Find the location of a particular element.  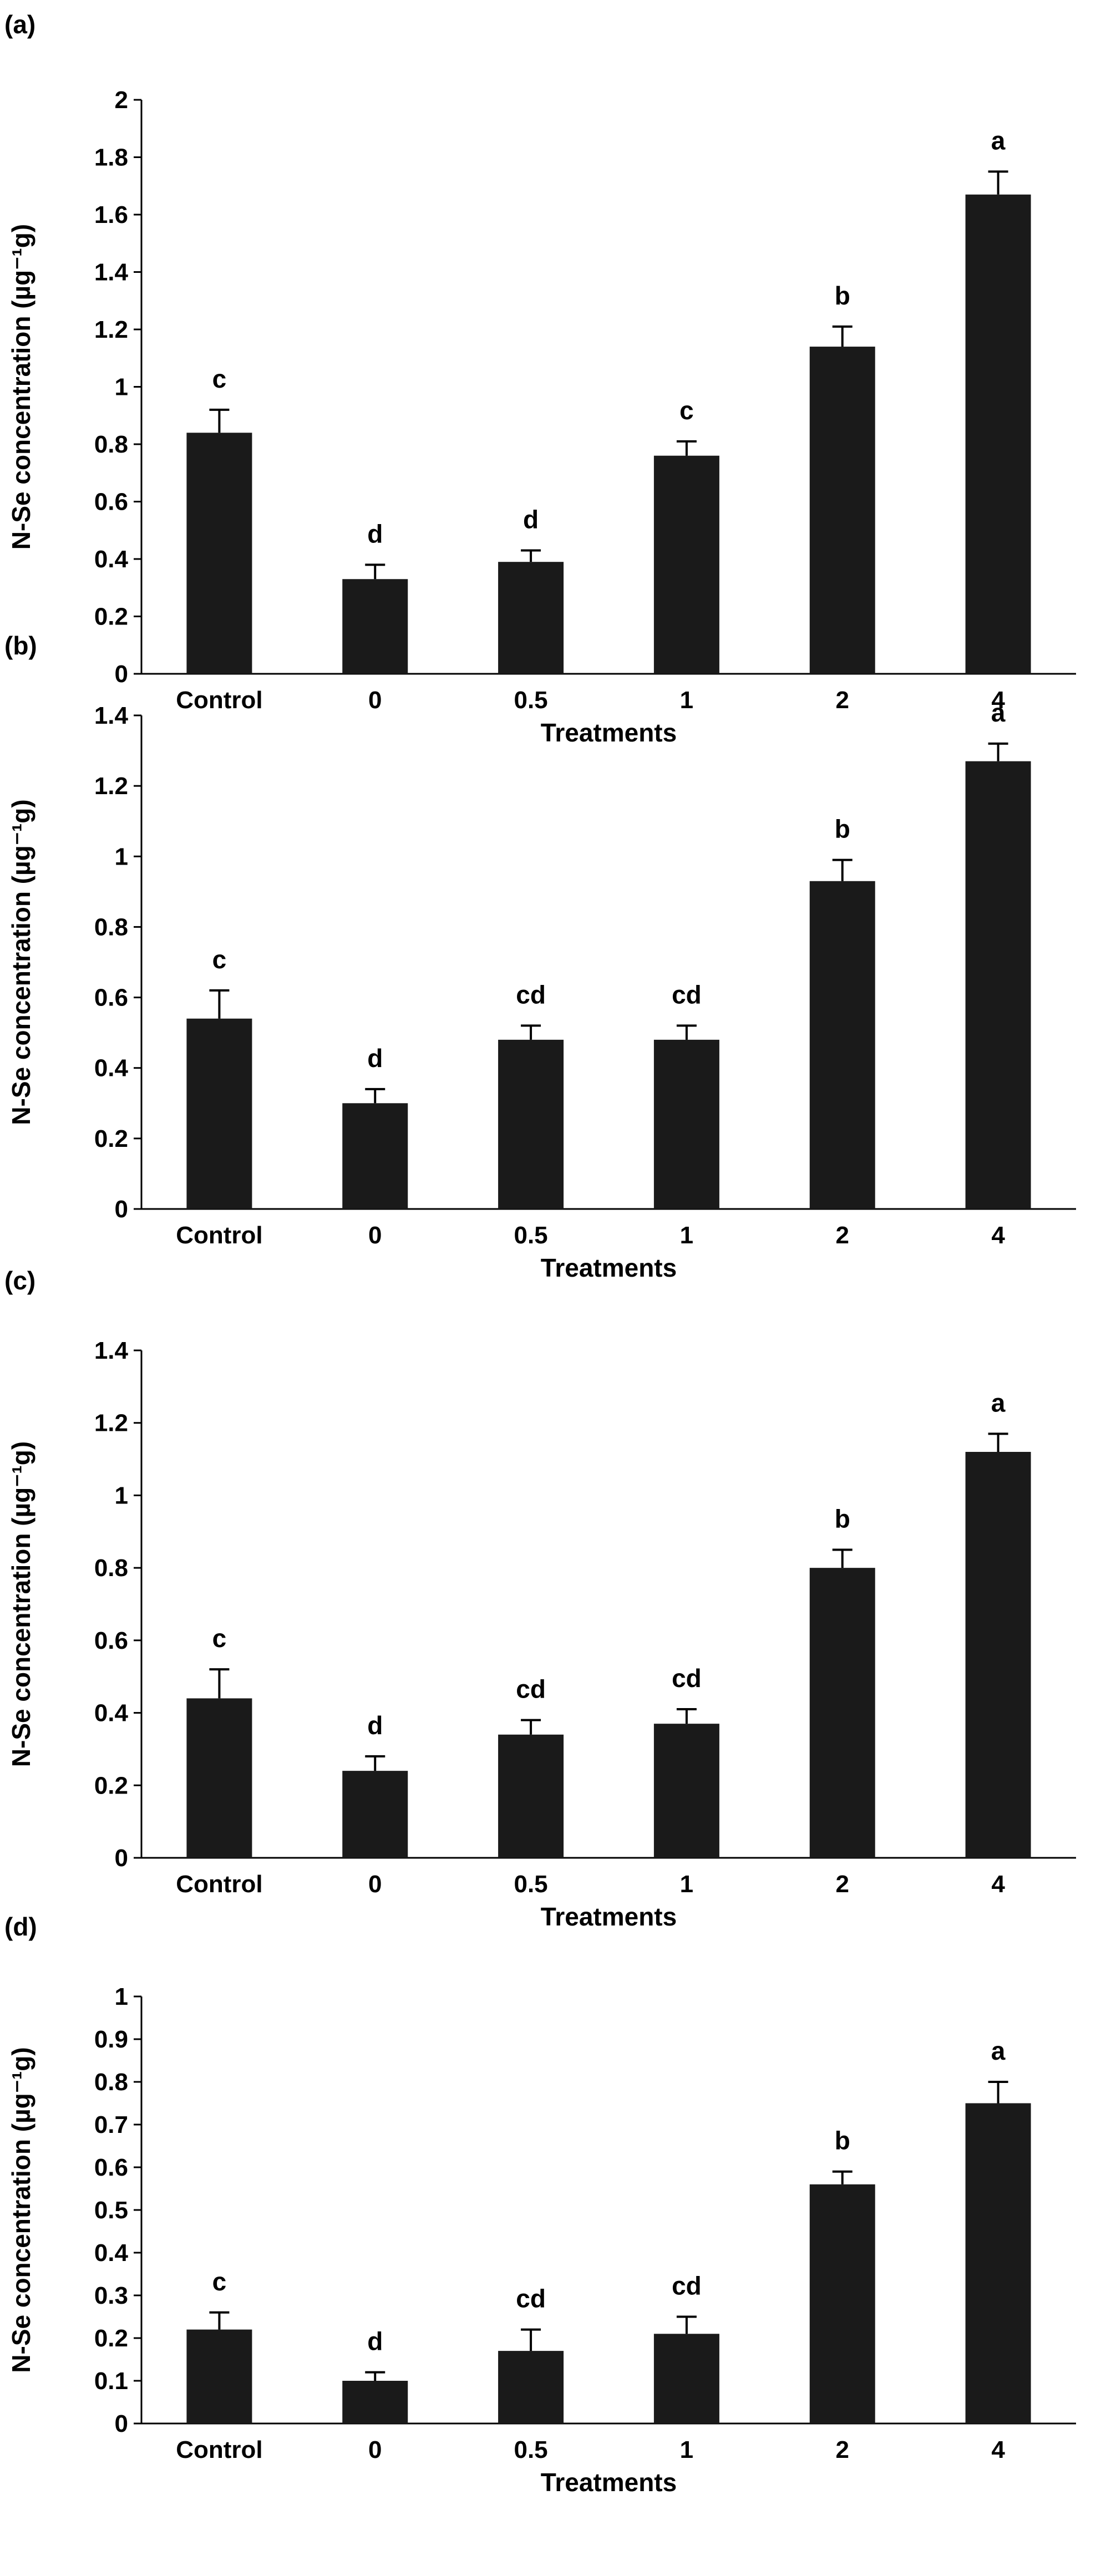

y-tick-label: 0.5 is located at coordinates (111, 2210).